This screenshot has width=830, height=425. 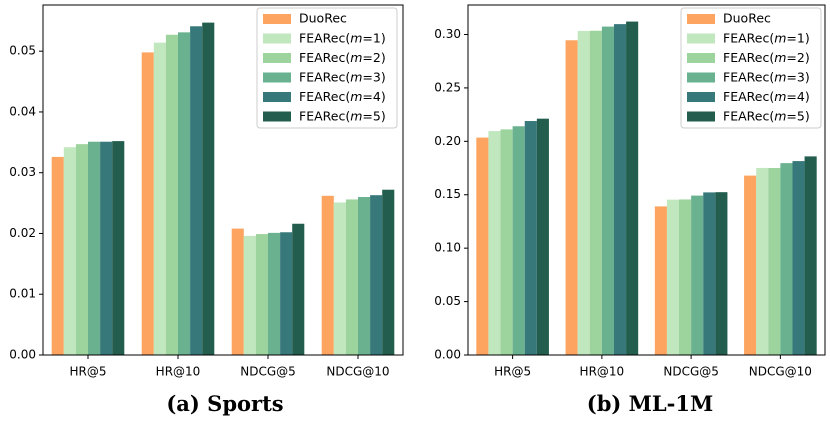 I want to click on panel-title: (a) Sports, so click(x=224, y=403).